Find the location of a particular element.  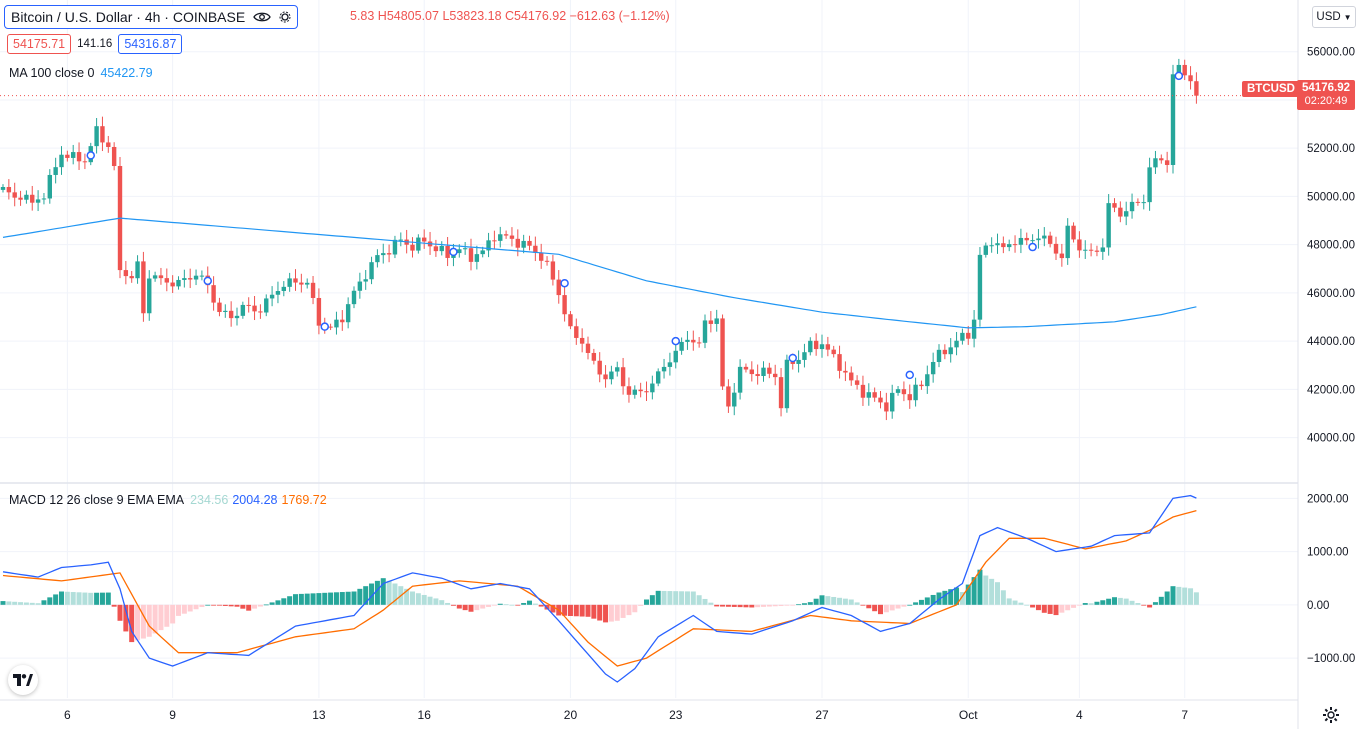

event-marker is located at coordinates (1032, 247).